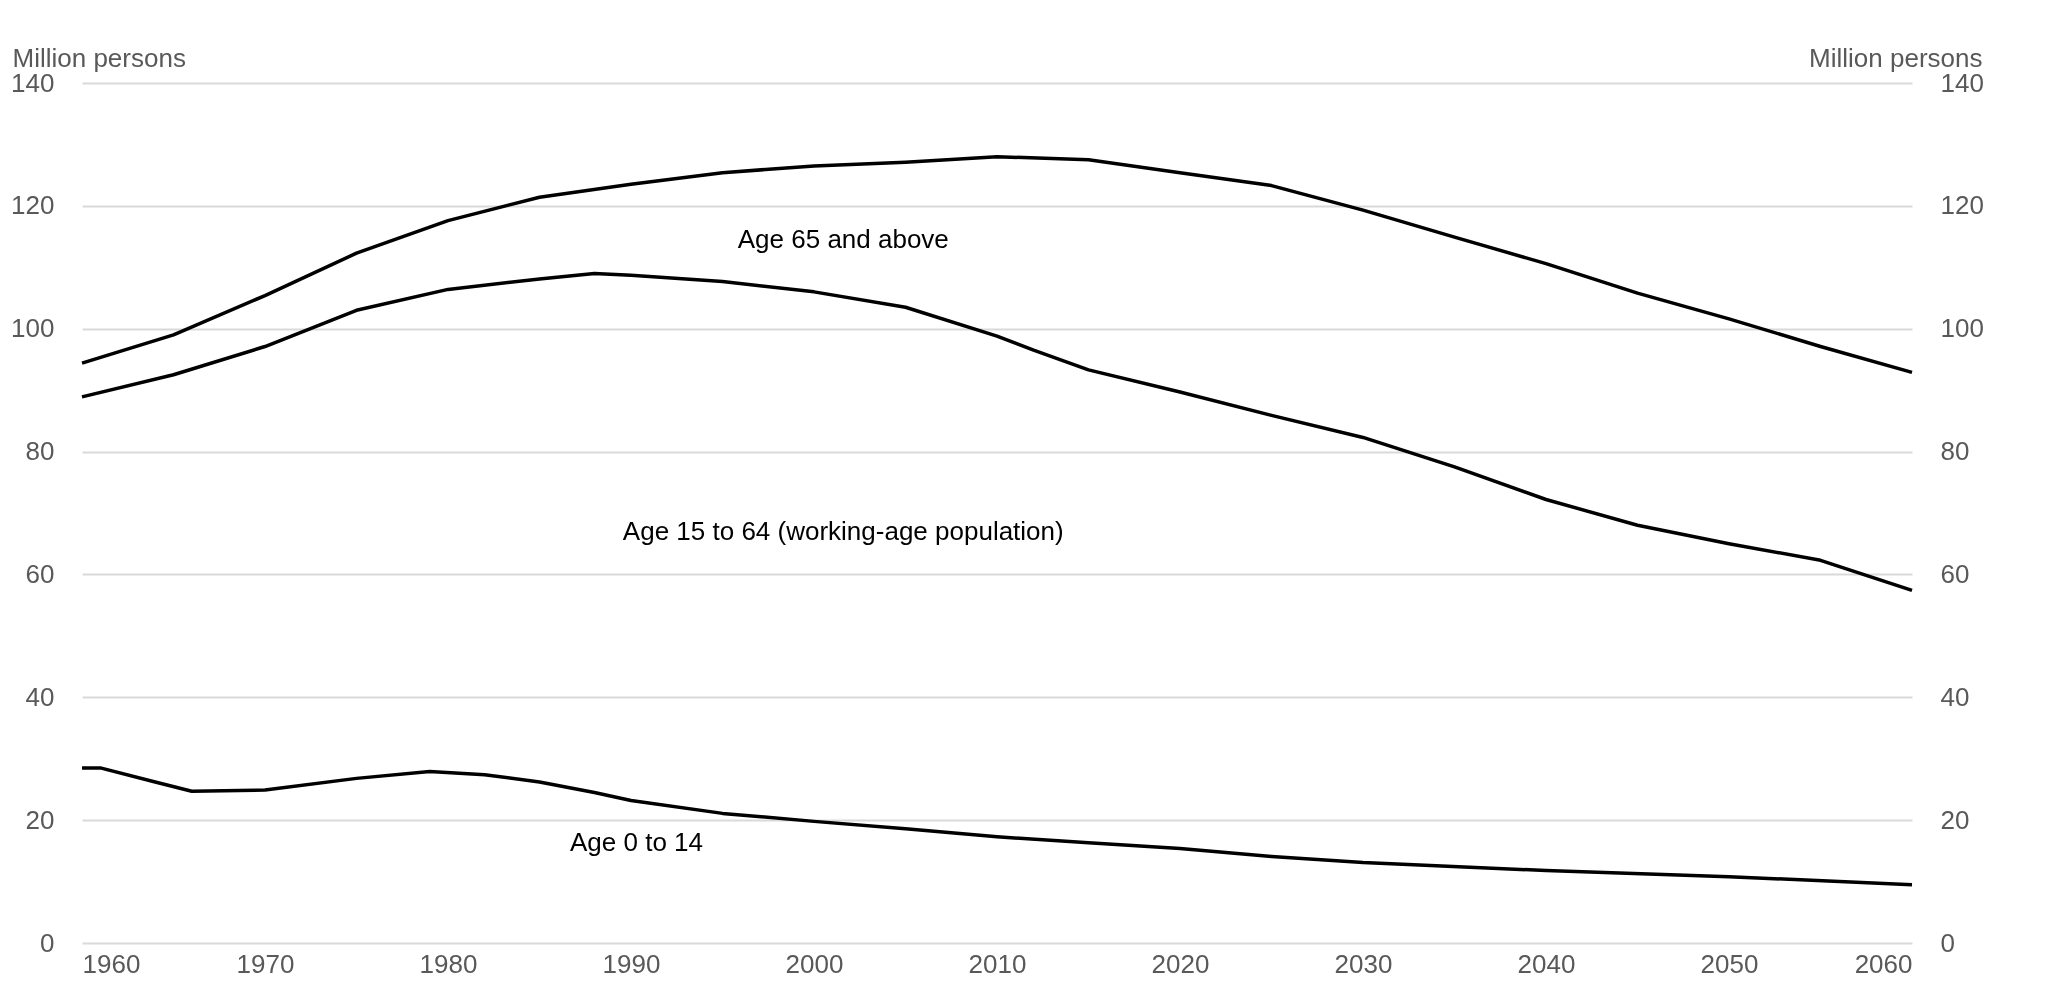  I want to click on y2-tick-label: 80, so click(1955, 451).